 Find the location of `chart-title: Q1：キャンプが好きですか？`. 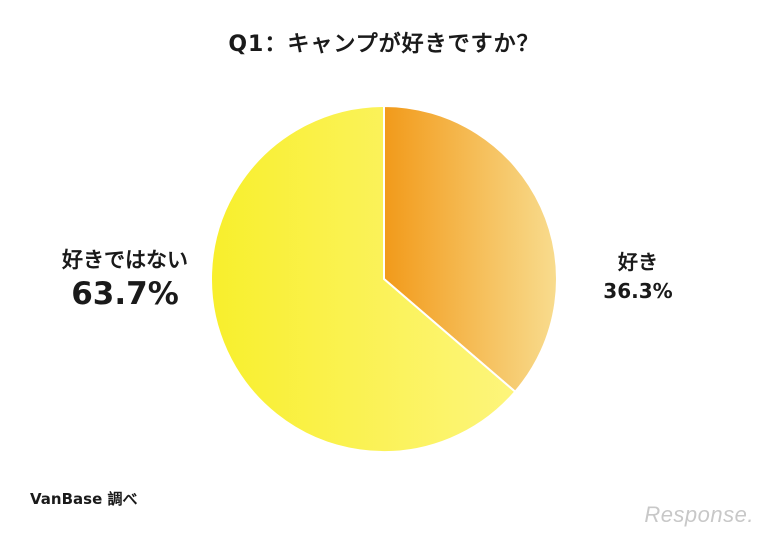

chart-title: Q1：キャンプが好きですか？ is located at coordinates (384, 44).